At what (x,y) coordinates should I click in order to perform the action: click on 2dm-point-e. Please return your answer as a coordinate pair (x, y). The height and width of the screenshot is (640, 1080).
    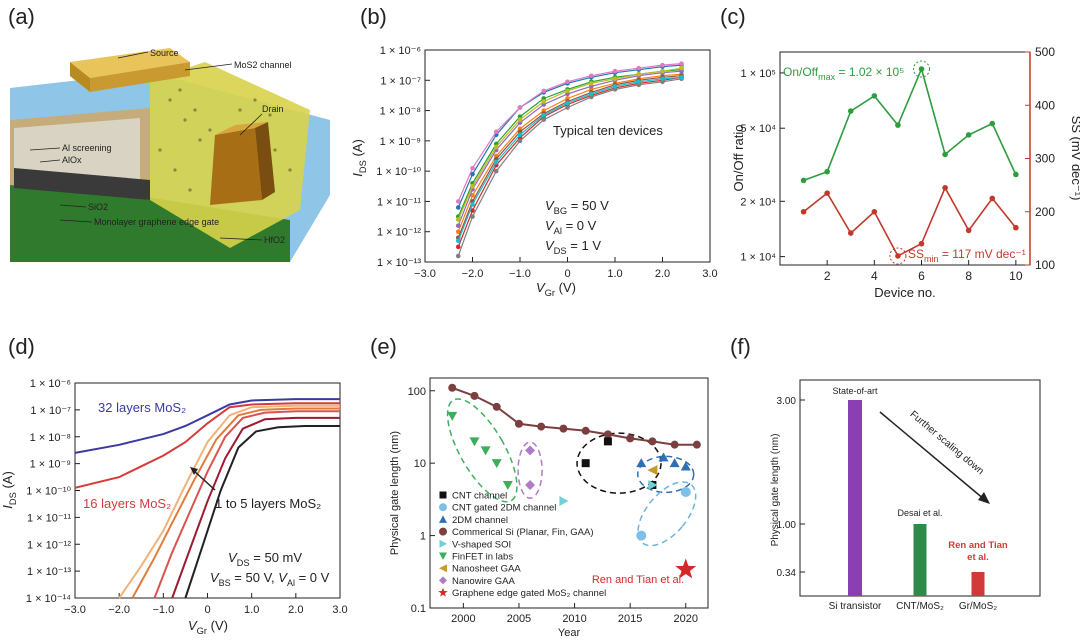
    Looking at the image, I should click on (663, 457).